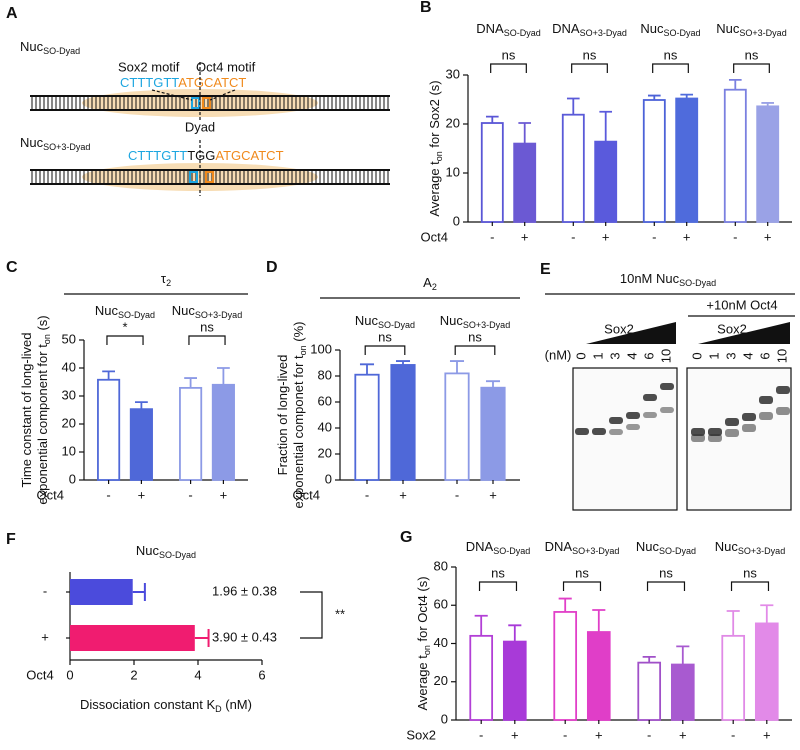  Describe the element at coordinates (421, 734) in the screenshot. I see `factor-label: Sox2` at that location.